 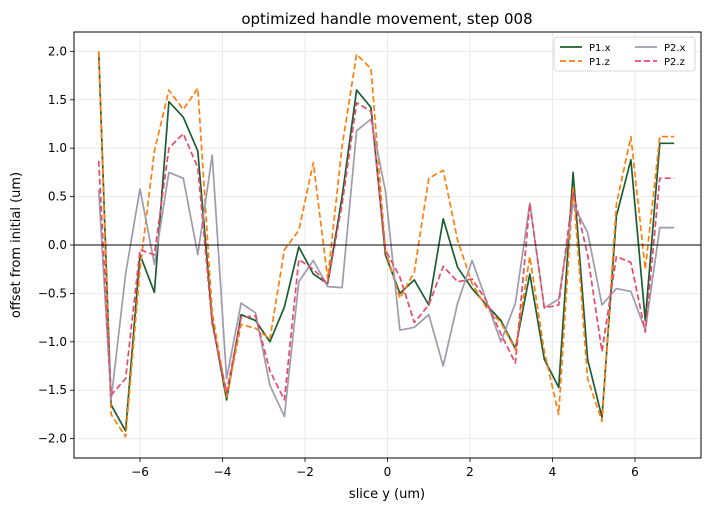 What do you see at coordinates (553, 472) in the screenshot?
I see `x-tick-label: 4` at bounding box center [553, 472].